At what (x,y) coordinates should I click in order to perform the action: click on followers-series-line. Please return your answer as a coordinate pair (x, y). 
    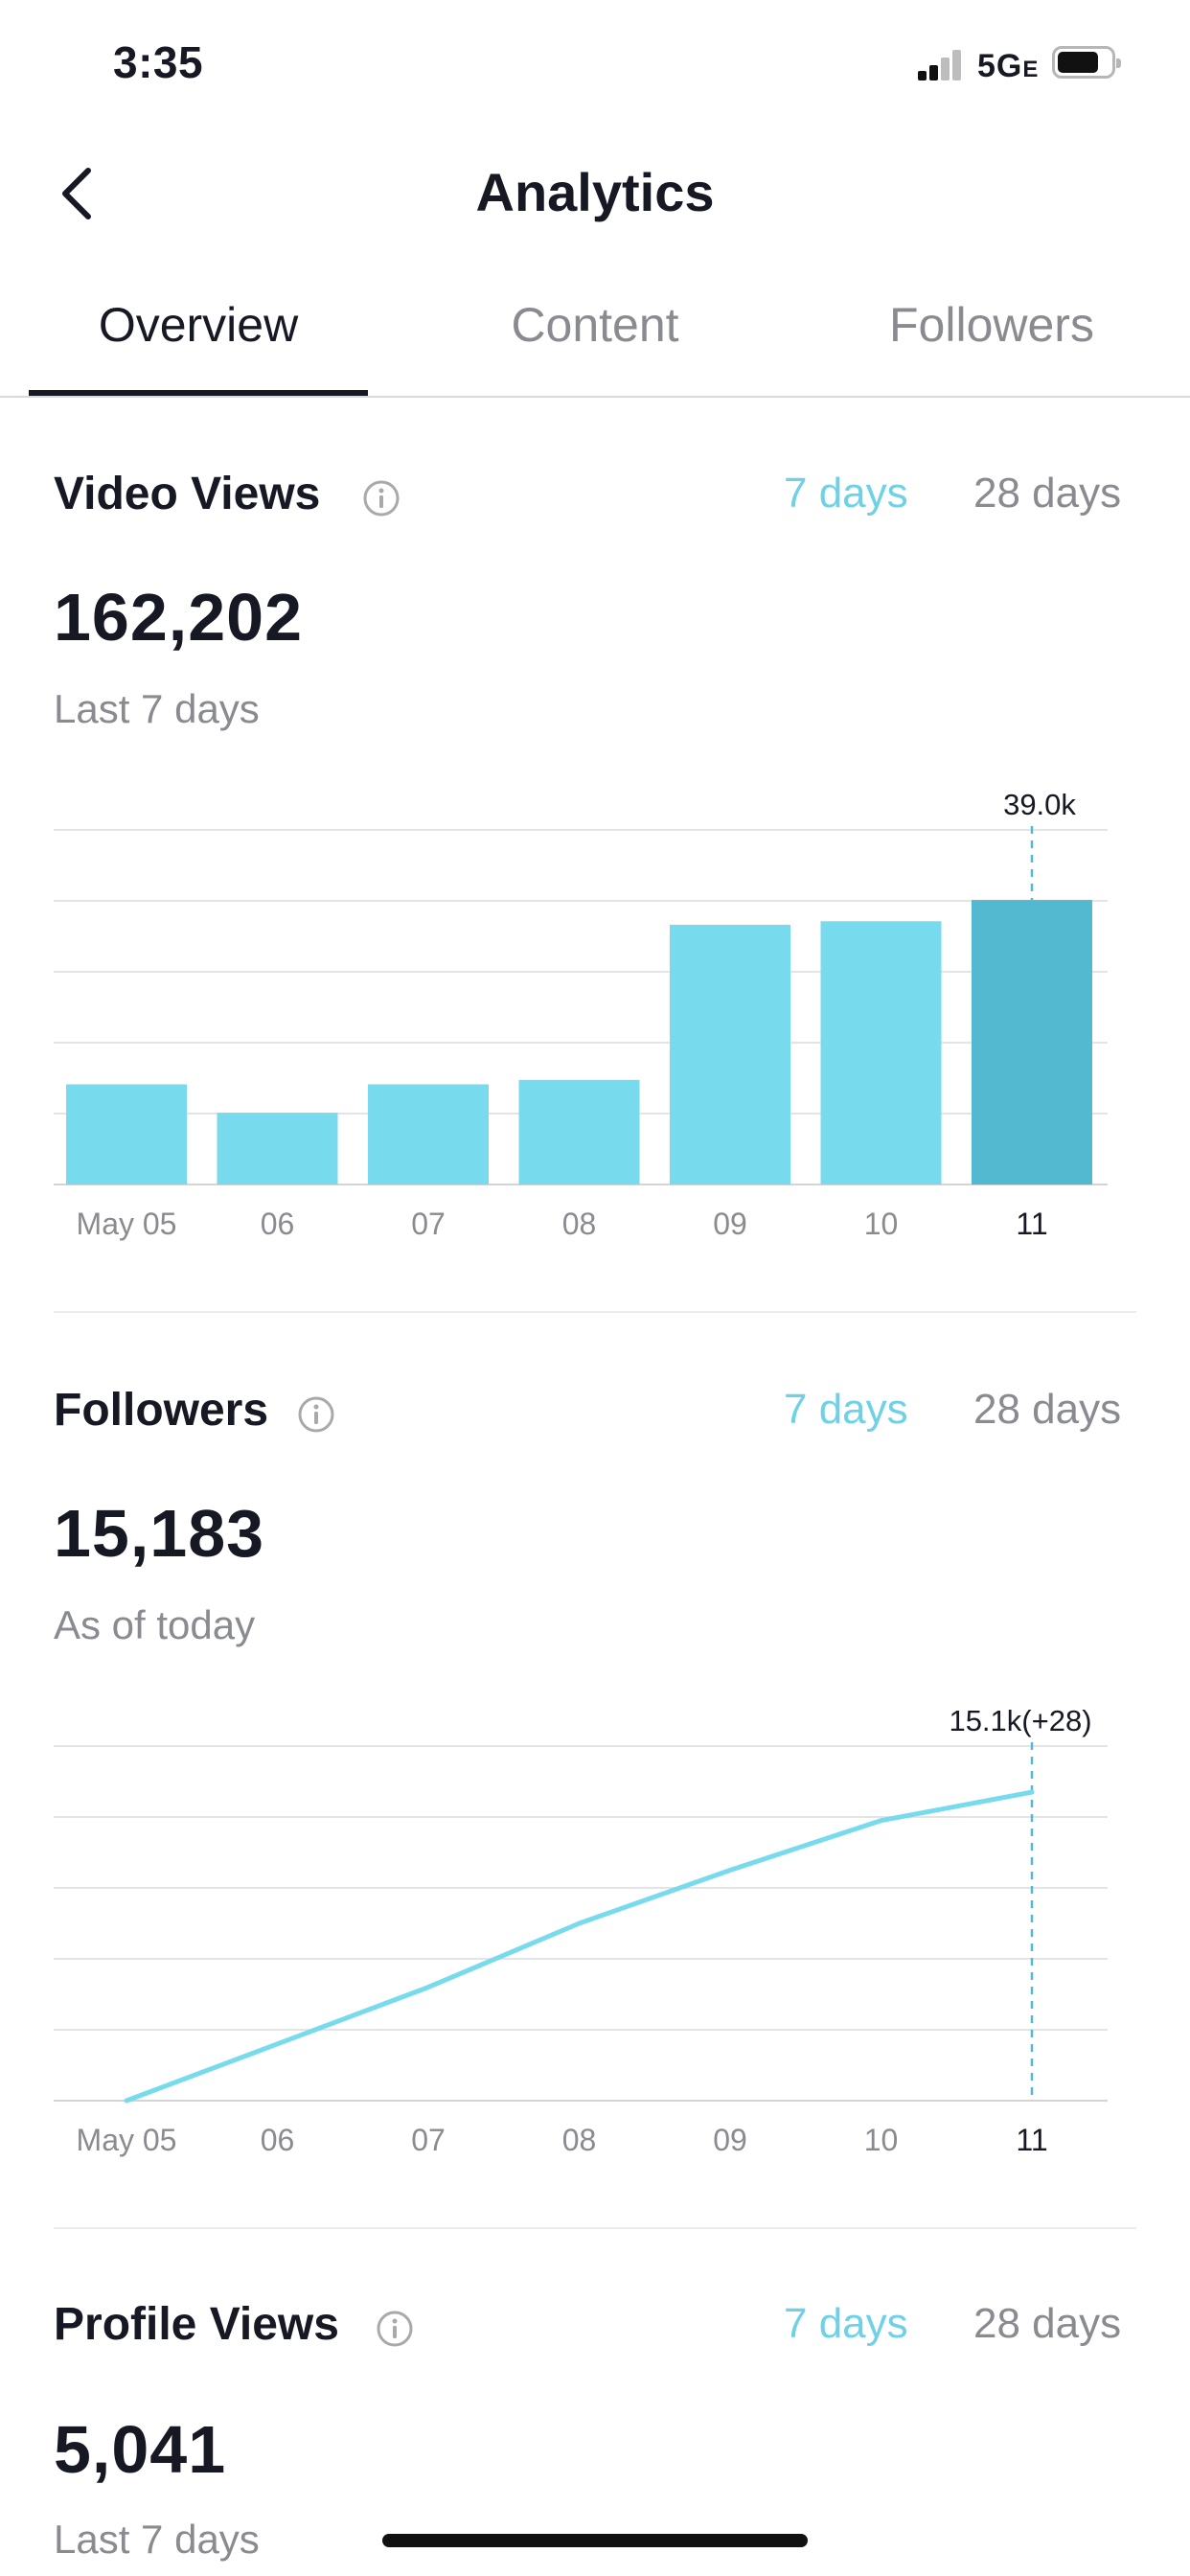
    Looking at the image, I should click on (579, 1947).